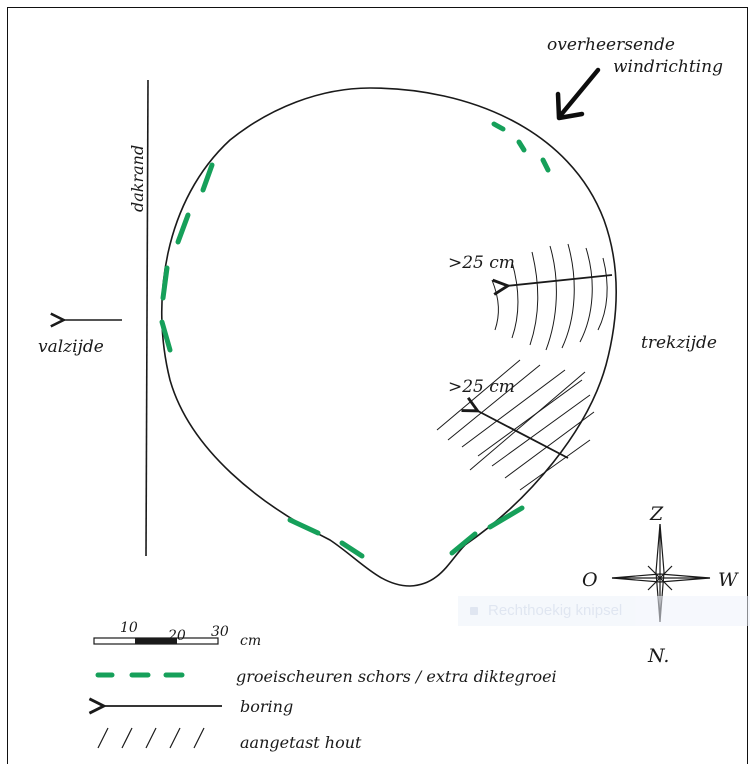 The height and width of the screenshot is (764, 755). I want to click on scale-tick-20: 20, so click(176, 636).